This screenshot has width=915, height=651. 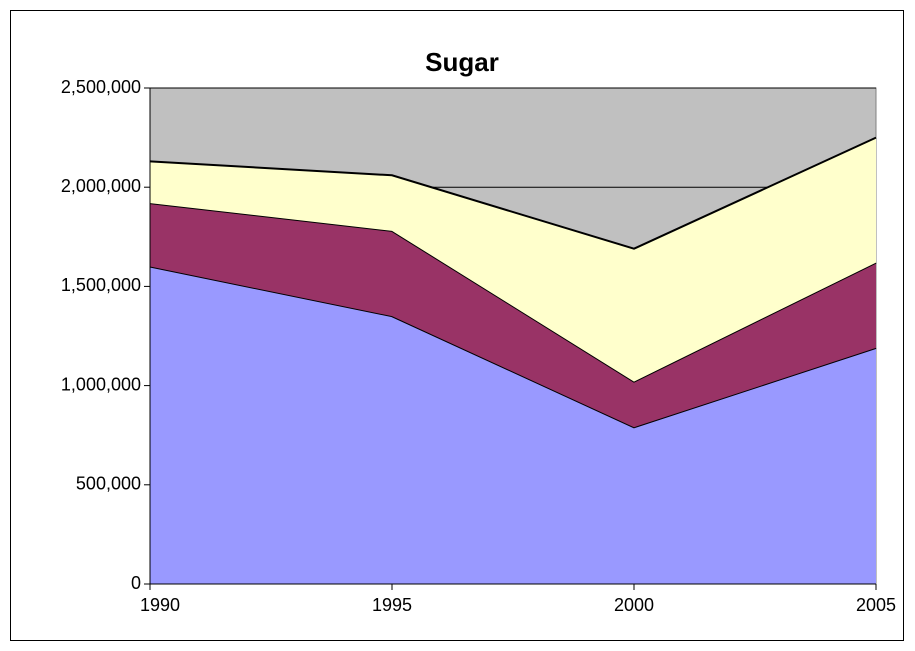 What do you see at coordinates (160, 605) in the screenshot?
I see `x-tick-label: 1990` at bounding box center [160, 605].